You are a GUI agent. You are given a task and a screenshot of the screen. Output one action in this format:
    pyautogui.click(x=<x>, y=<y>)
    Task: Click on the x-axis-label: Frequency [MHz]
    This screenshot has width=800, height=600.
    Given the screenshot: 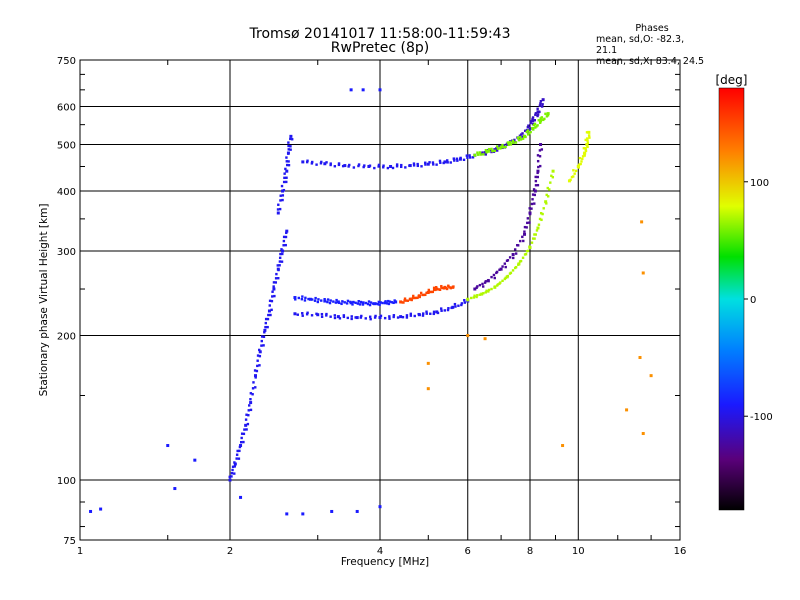 What is the action you would take?
    pyautogui.click(x=385, y=562)
    